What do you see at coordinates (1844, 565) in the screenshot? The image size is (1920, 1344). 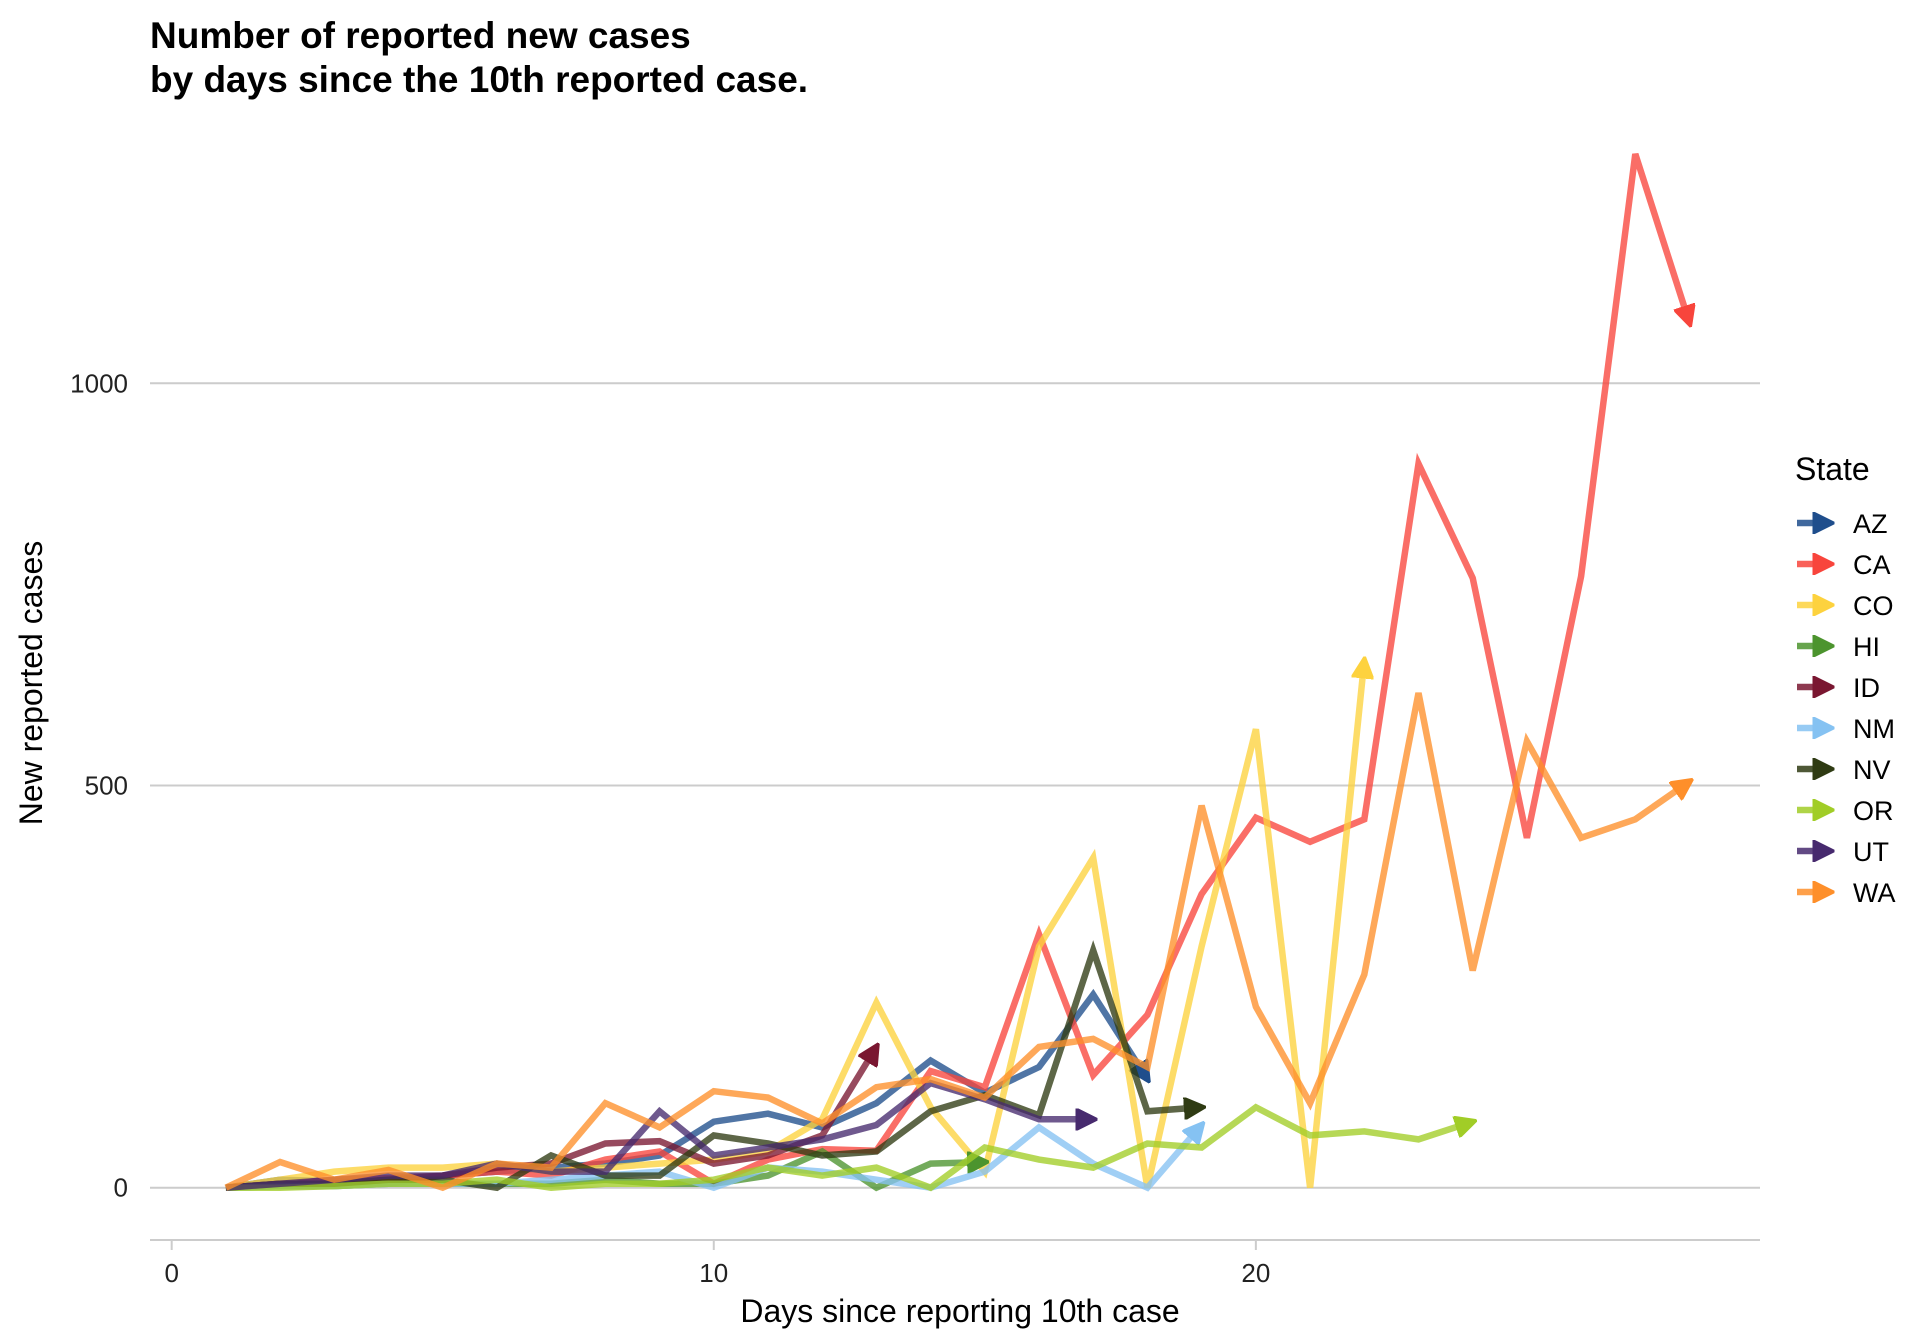 I see `legend-item-ca: CA` at bounding box center [1844, 565].